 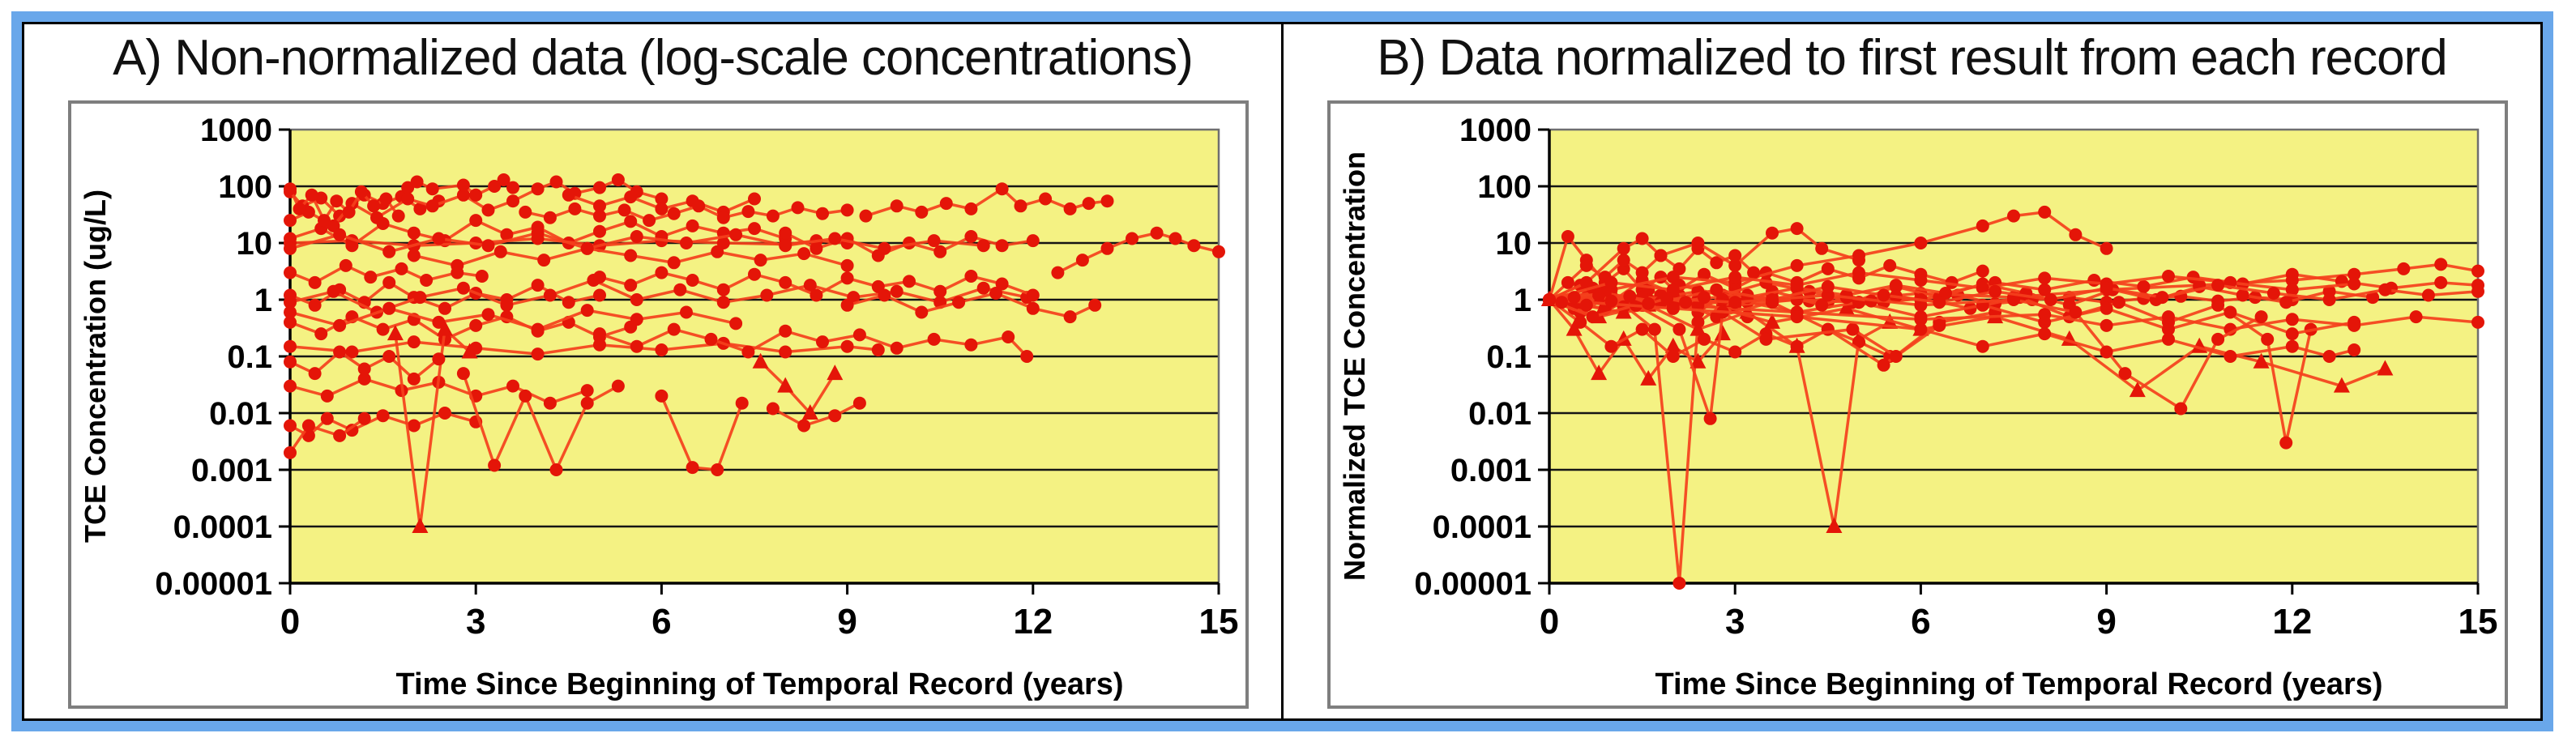 What do you see at coordinates (222, 357) in the screenshot?
I see `y-axis-ticks: 1000 100 10 1 0.1 0.01 0.001 0.0001 0.00001` at bounding box center [222, 357].